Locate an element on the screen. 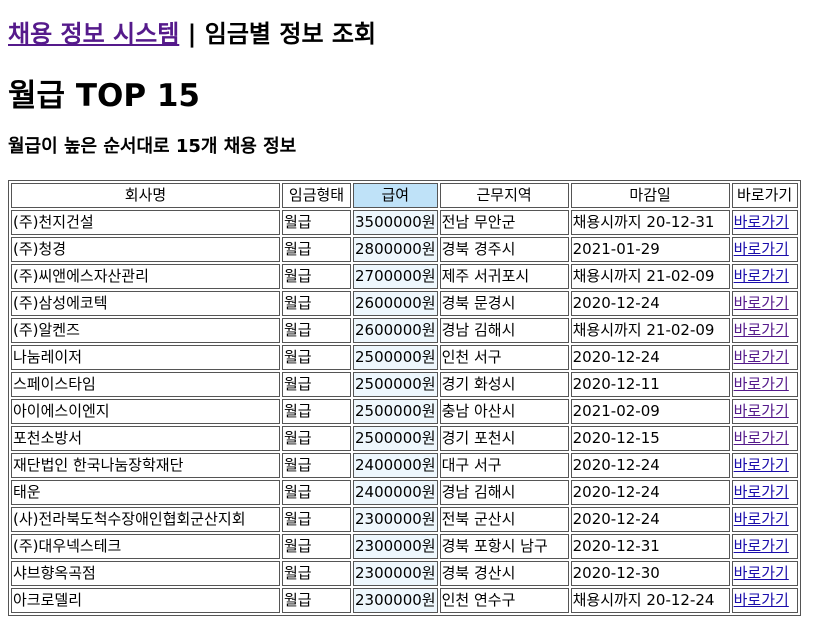 The width and height of the screenshot is (819, 636). col-header-wage-type: 임금형태 is located at coordinates (316, 195).